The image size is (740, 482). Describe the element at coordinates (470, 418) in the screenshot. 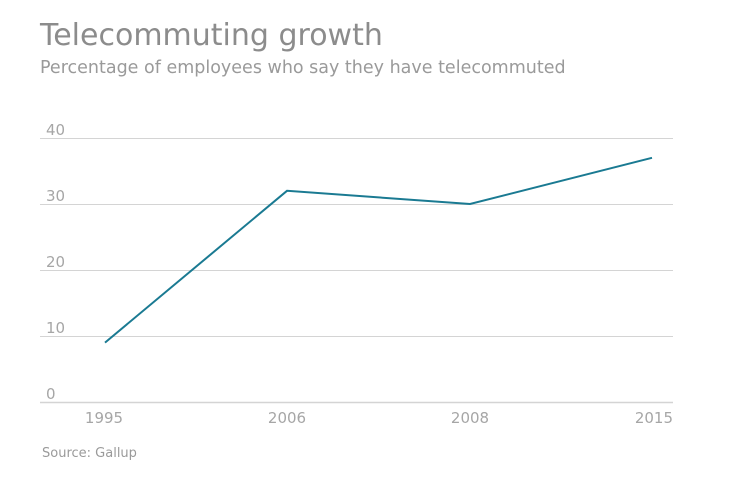

I see `x-tick-label: 2008` at that location.